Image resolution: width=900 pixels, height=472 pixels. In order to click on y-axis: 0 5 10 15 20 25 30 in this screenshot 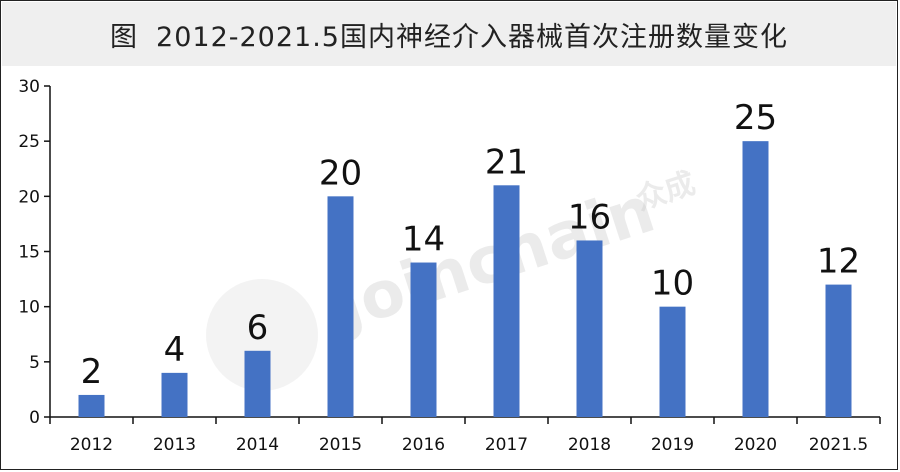, I will do `click(34, 252)`.